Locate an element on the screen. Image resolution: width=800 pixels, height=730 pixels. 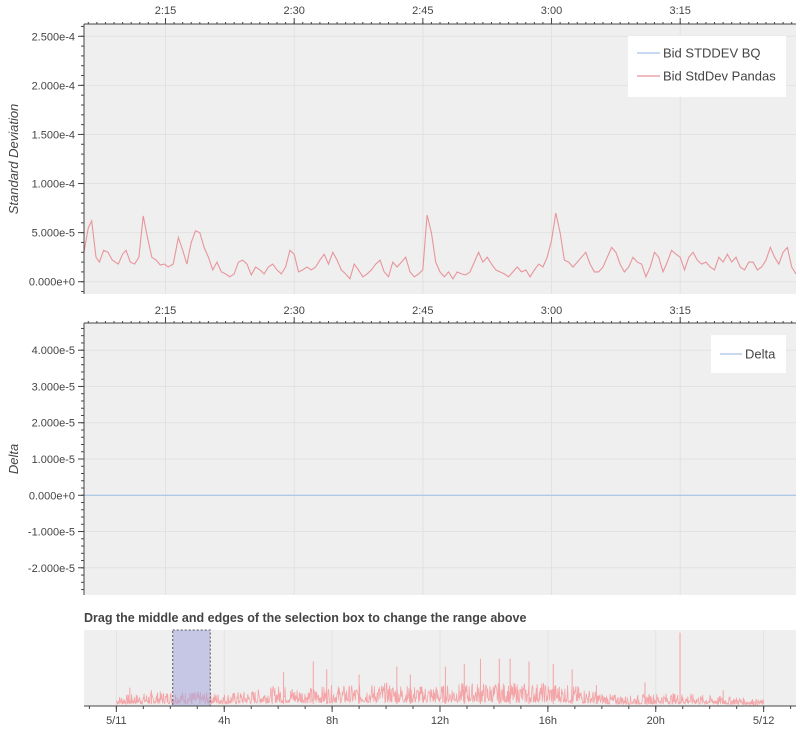
std-plot-ylabel: Standard Deviation is located at coordinates (13, 159).